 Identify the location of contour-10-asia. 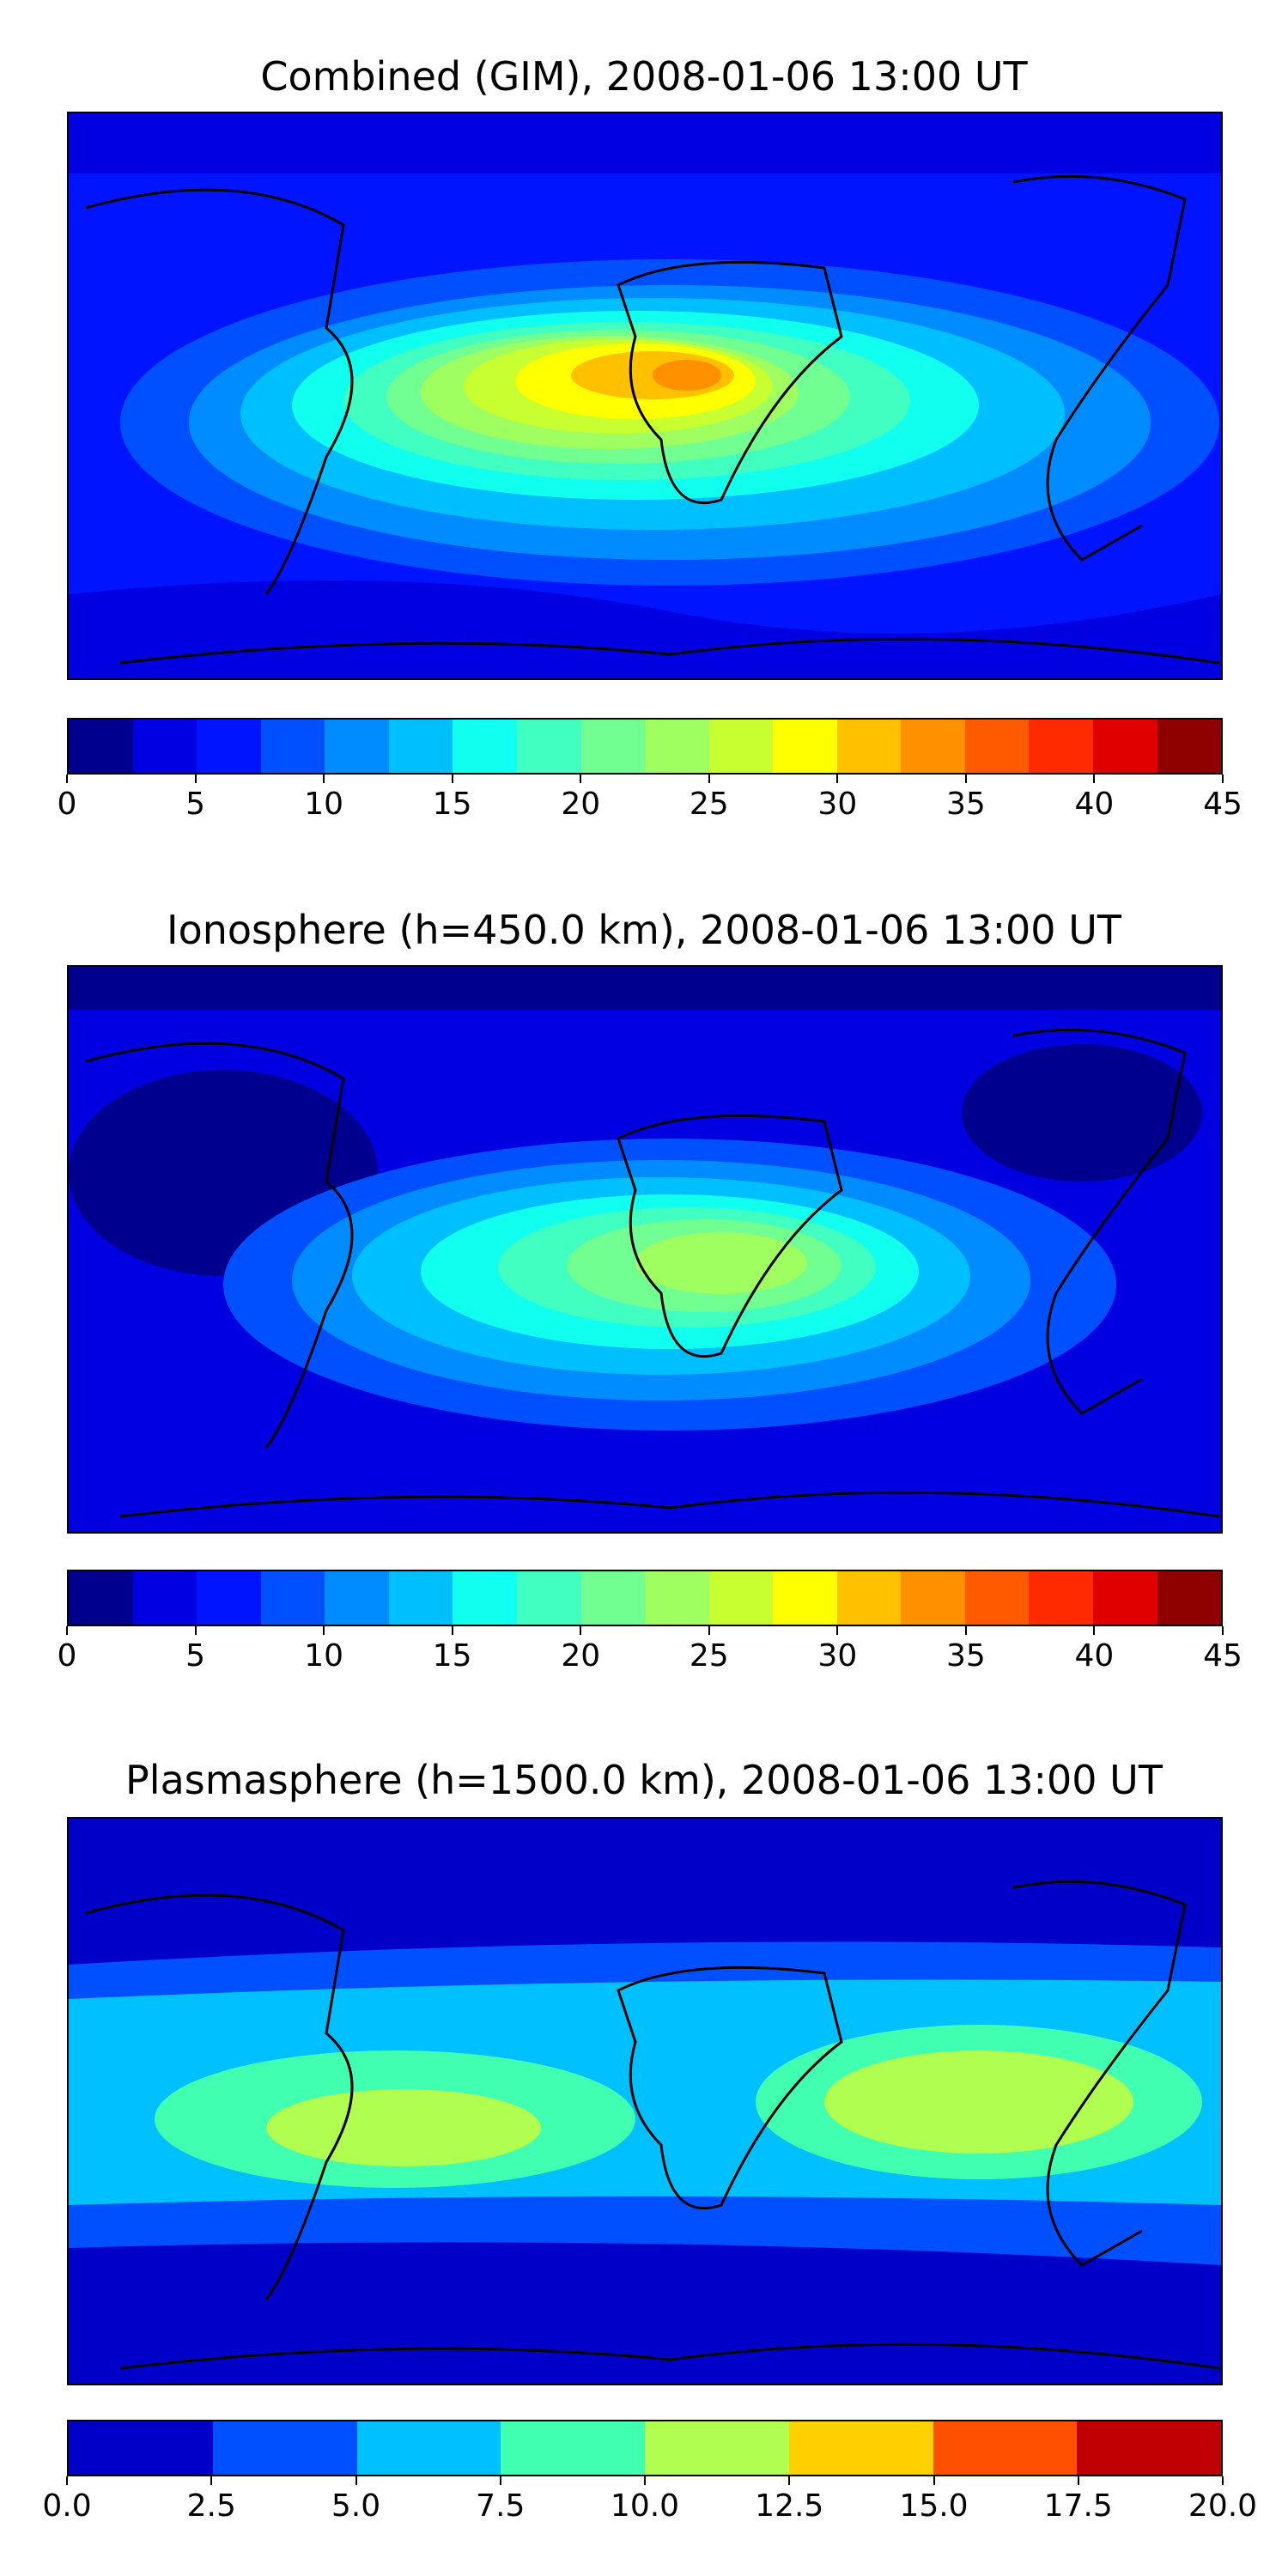
(979, 2102).